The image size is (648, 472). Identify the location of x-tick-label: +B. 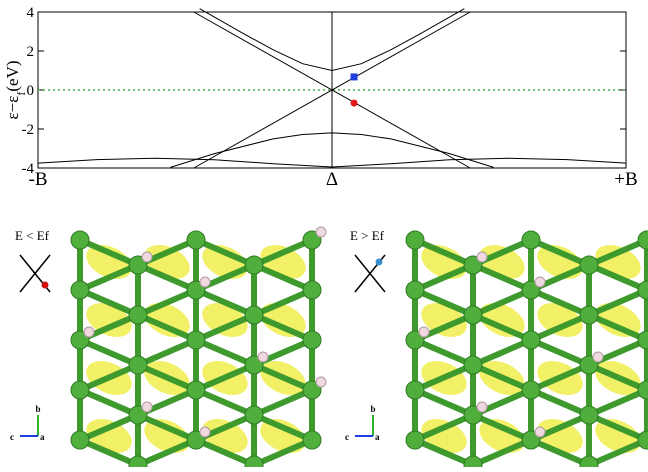
(625, 179).